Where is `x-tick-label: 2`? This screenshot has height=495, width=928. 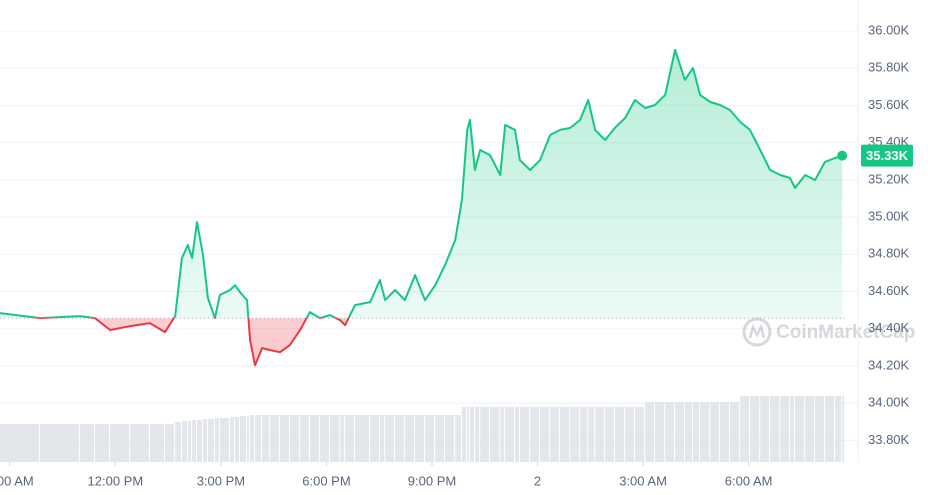 x-tick-label: 2 is located at coordinates (537, 480).